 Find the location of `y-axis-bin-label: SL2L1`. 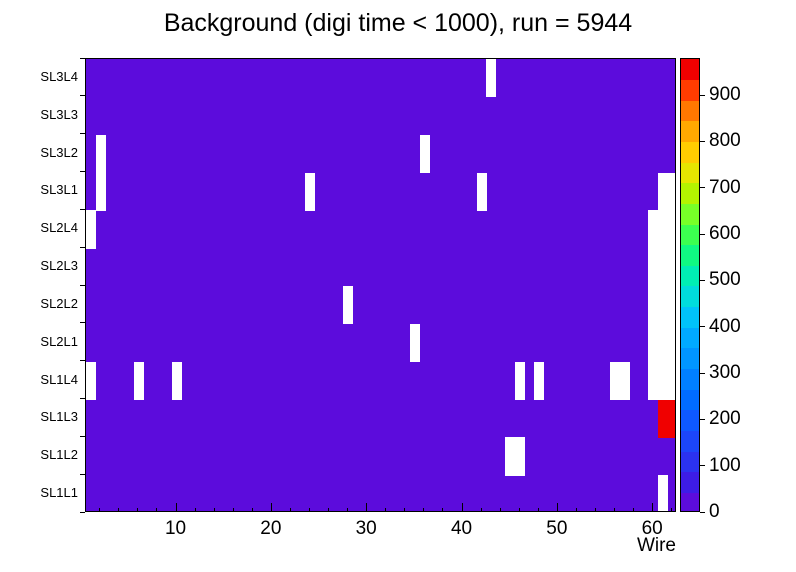

y-axis-bin-label: SL2L1 is located at coordinates (59, 341).